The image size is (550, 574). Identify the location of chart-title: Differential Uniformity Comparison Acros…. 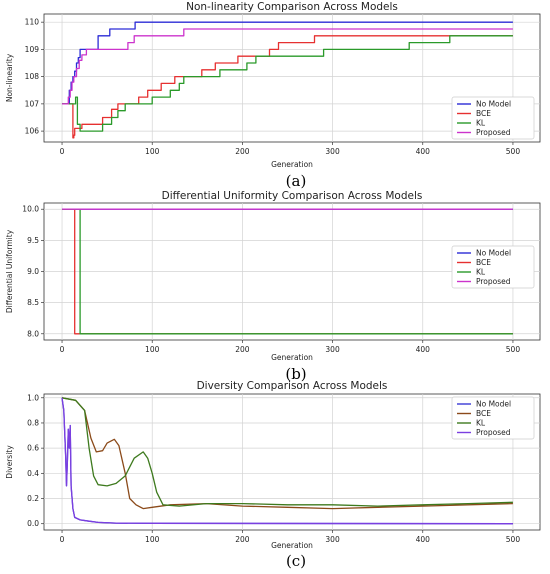
(292, 196).